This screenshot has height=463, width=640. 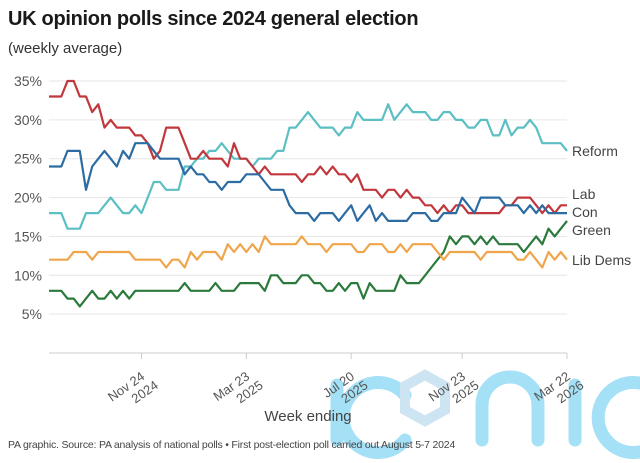 I want to click on series-line-con, so click(x=308, y=182).